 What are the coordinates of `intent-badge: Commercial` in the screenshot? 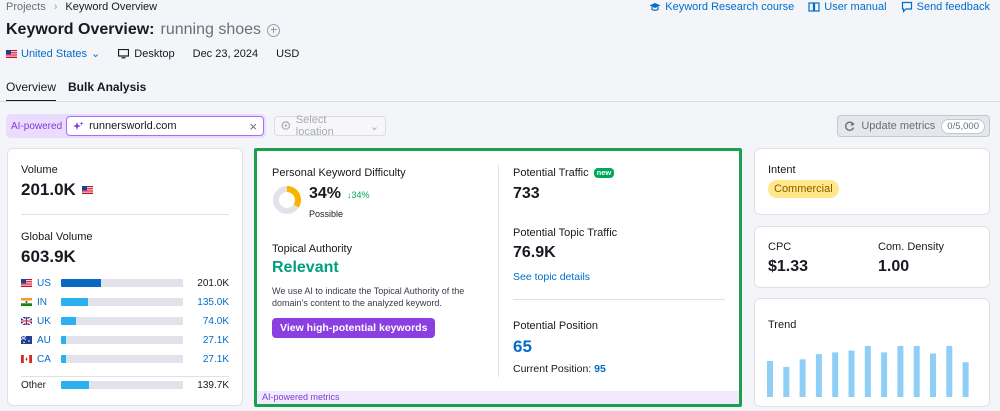 It's located at (803, 189).